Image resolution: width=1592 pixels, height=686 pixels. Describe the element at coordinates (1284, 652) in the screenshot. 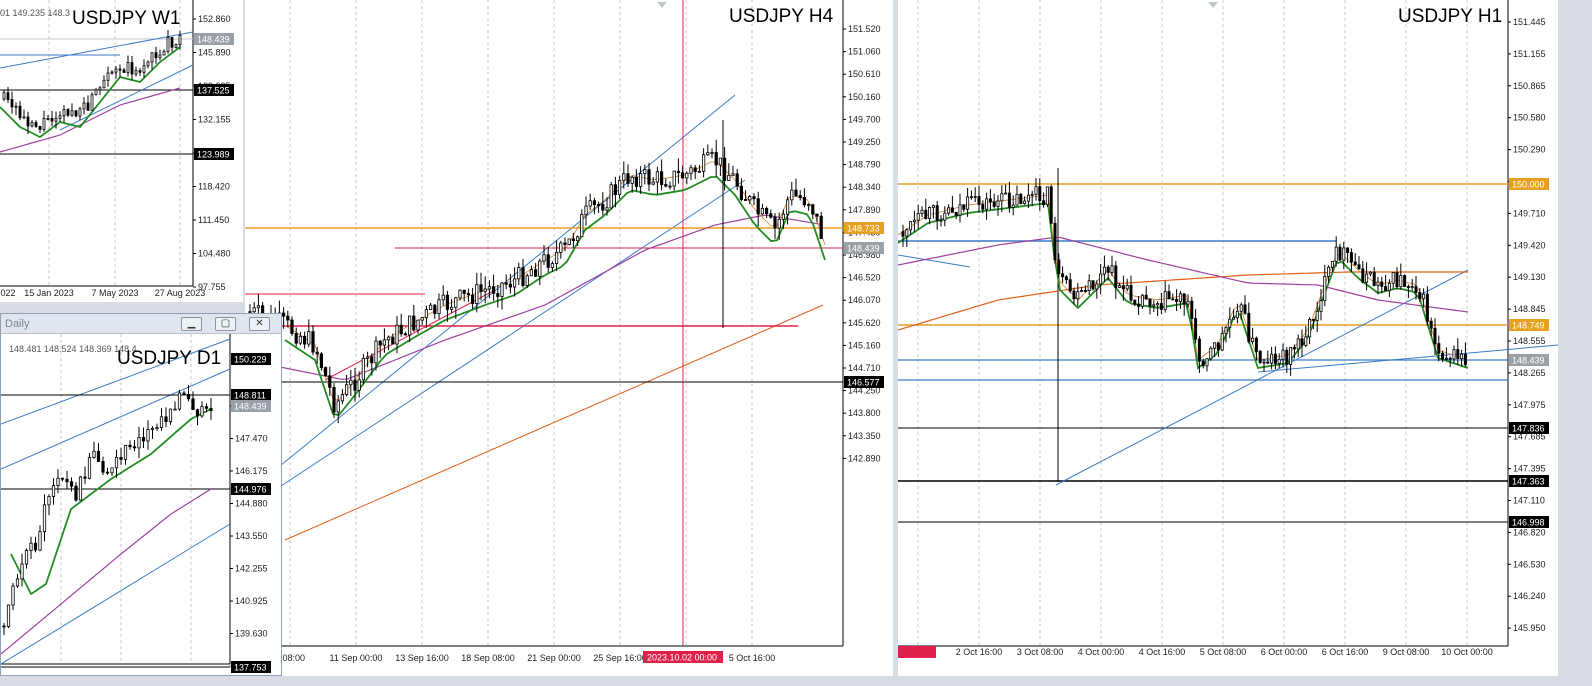

I see `h1-time-label: 6 Oct 00:00` at that location.